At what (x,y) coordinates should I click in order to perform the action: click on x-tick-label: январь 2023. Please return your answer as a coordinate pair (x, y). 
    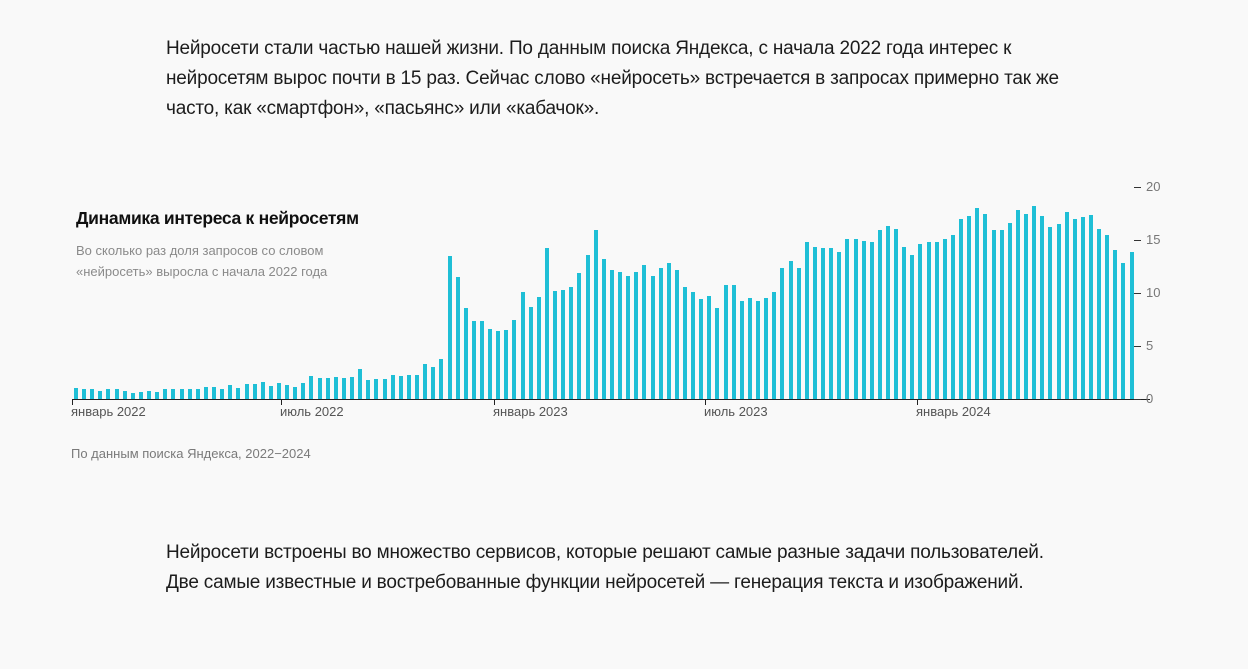
    Looking at the image, I should click on (530, 411).